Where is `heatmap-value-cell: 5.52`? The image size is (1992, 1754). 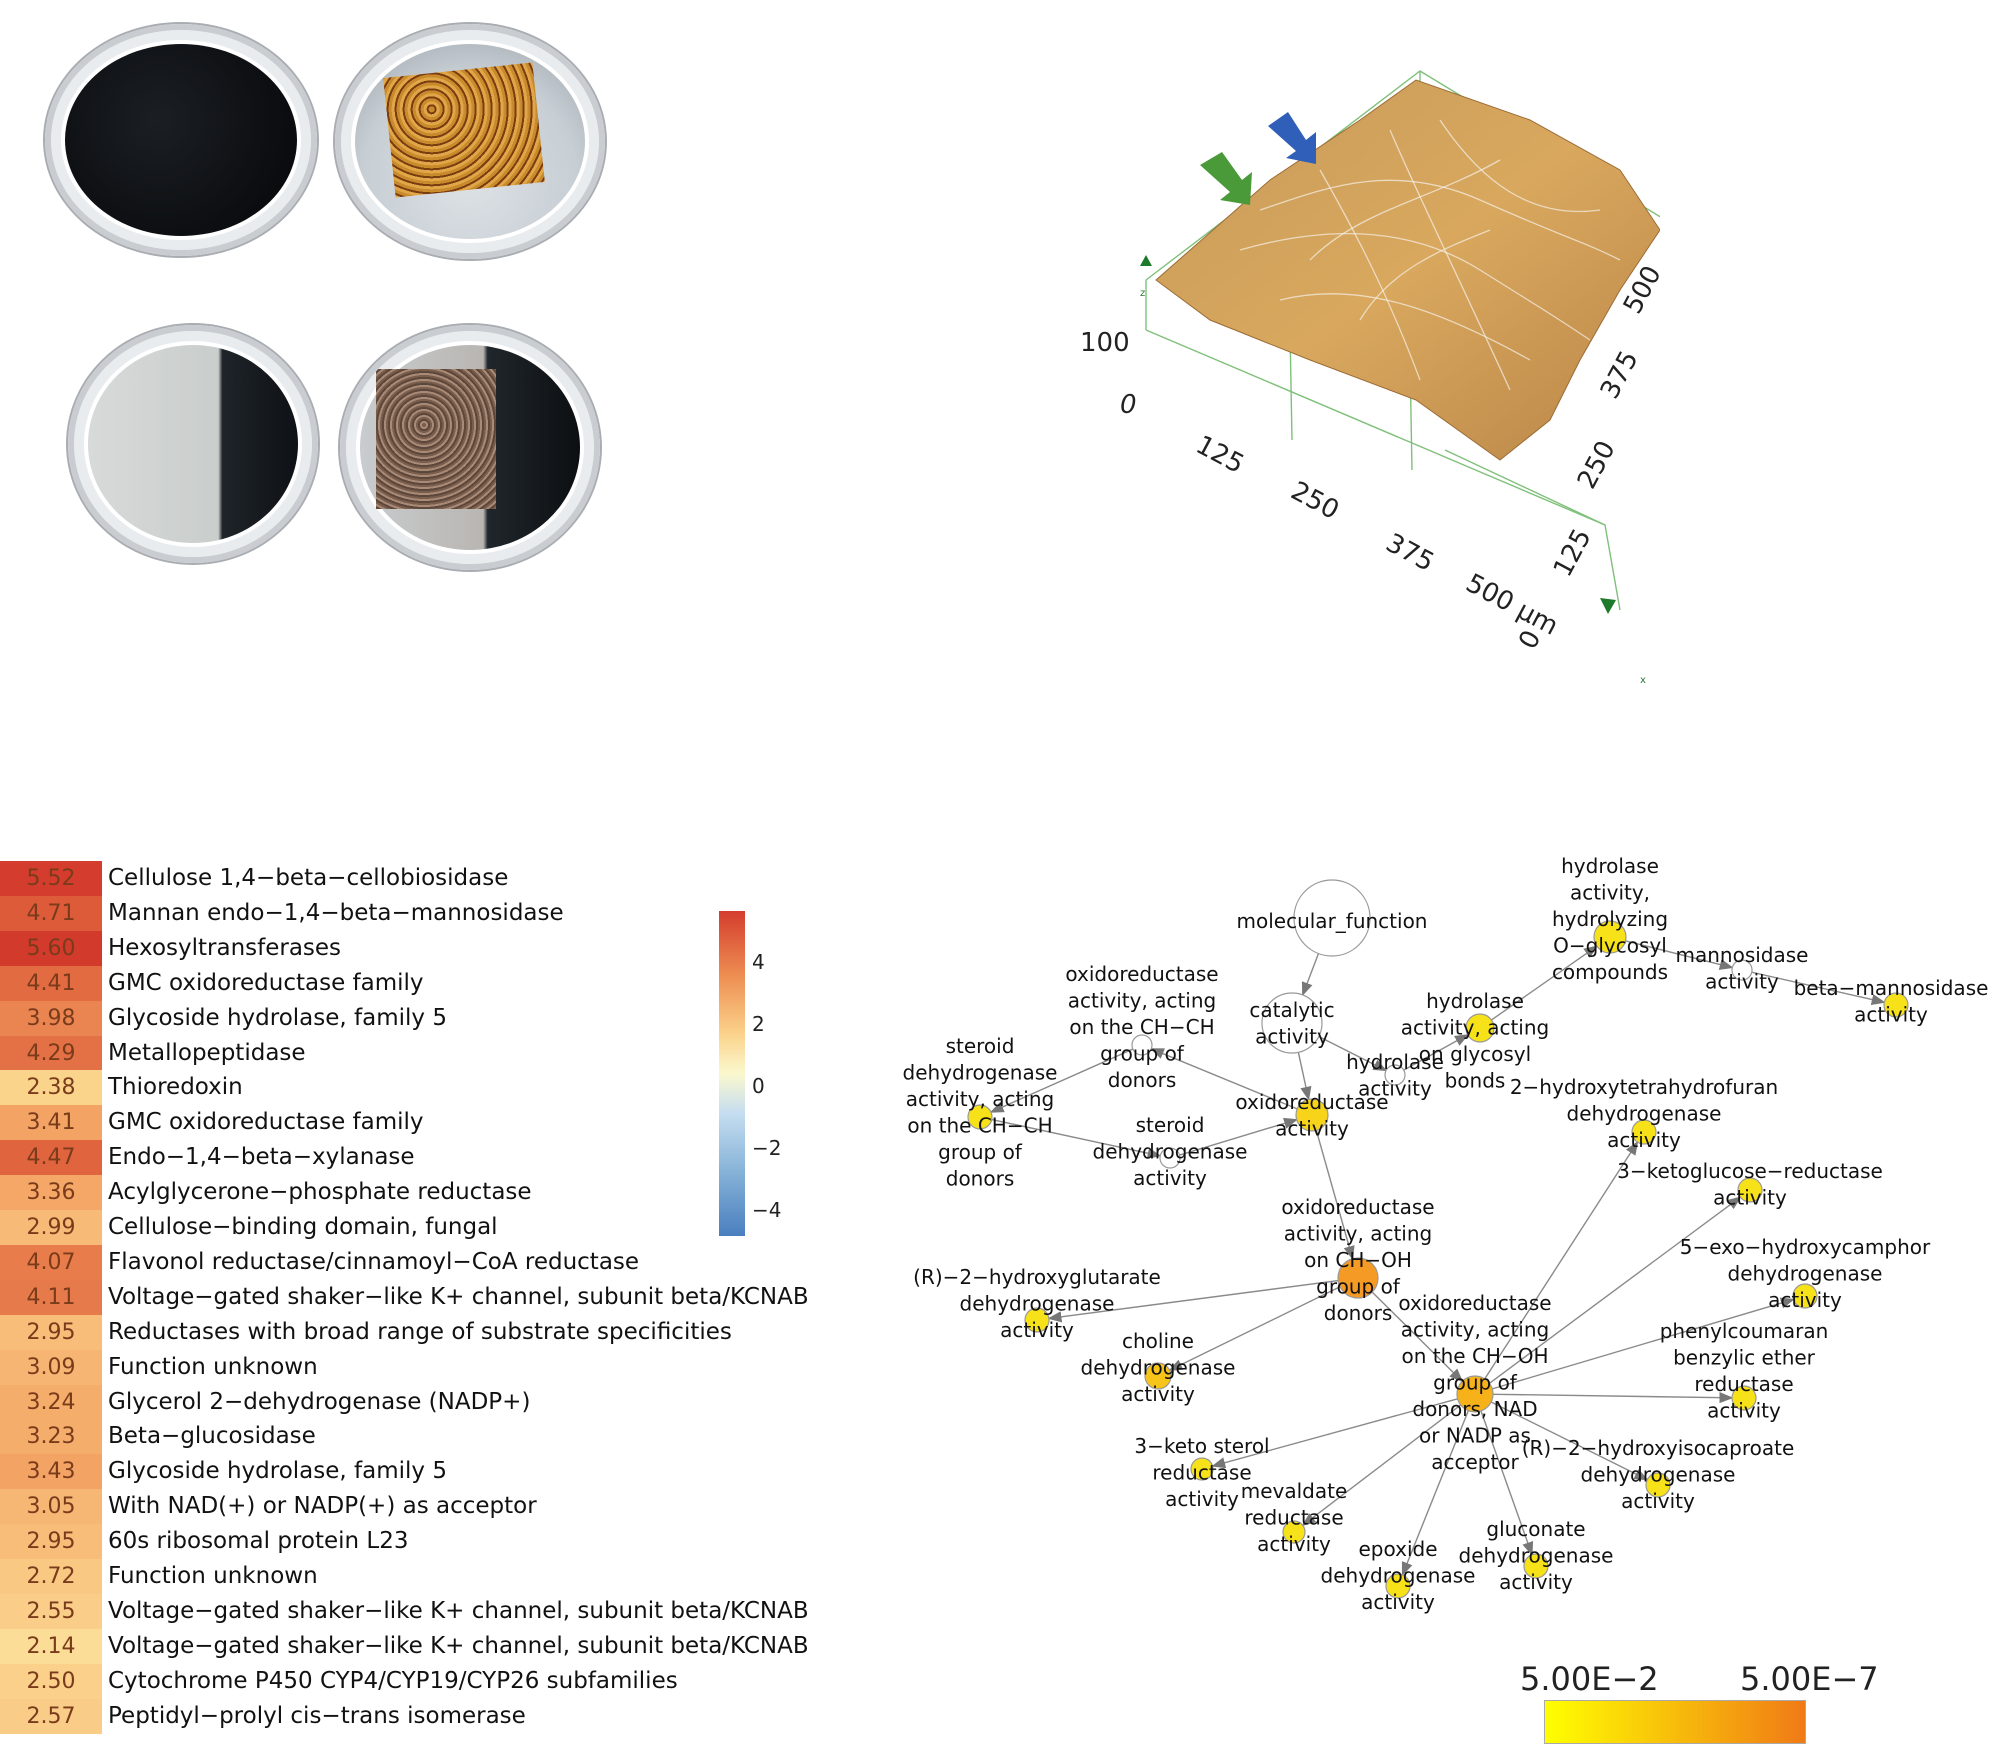 heatmap-value-cell: 5.52 is located at coordinates (51, 878).